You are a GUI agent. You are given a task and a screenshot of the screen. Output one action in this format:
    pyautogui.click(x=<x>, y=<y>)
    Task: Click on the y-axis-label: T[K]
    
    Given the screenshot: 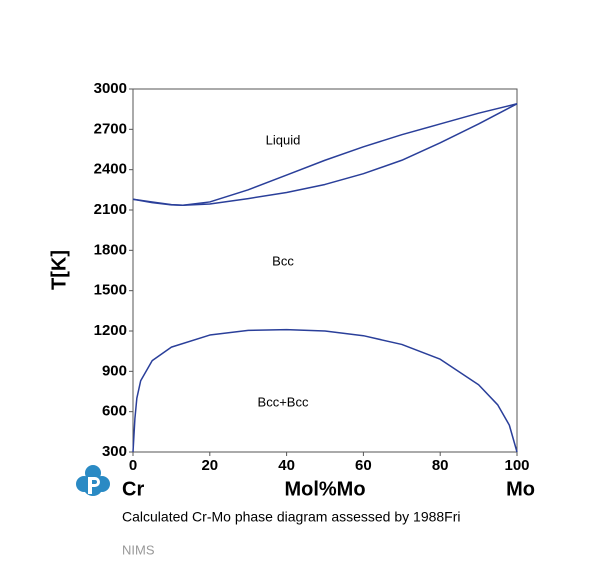 What is the action you would take?
    pyautogui.click(x=59, y=270)
    